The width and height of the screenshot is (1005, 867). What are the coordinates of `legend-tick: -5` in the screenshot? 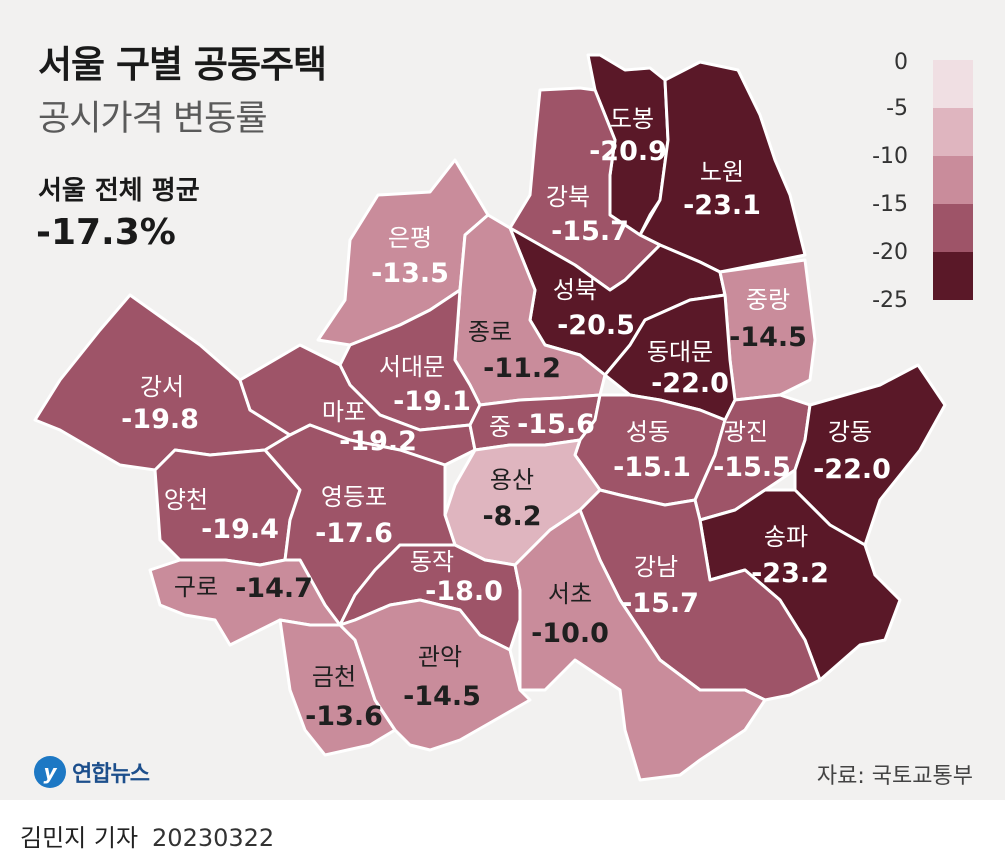 It's located at (897, 108).